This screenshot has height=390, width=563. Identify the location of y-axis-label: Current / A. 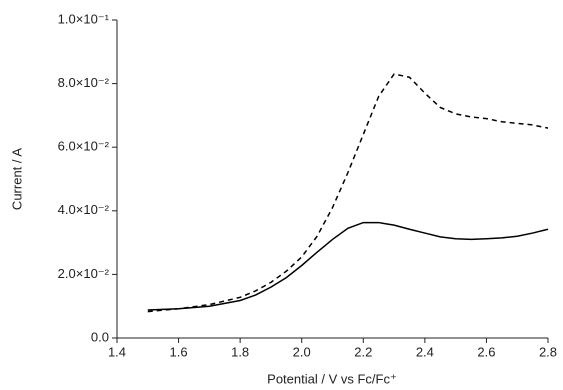
(16, 179).